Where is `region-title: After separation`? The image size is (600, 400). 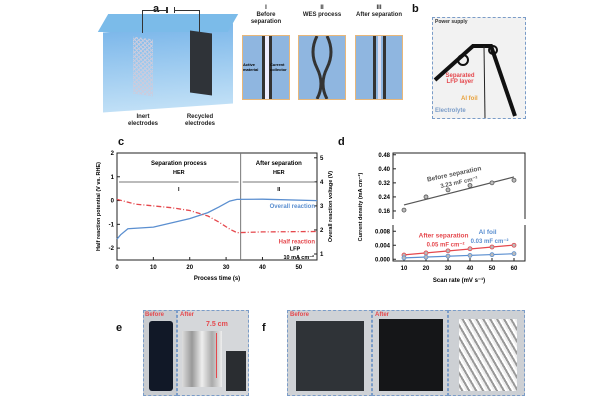
region-title: After separation is located at coordinates (279, 164).